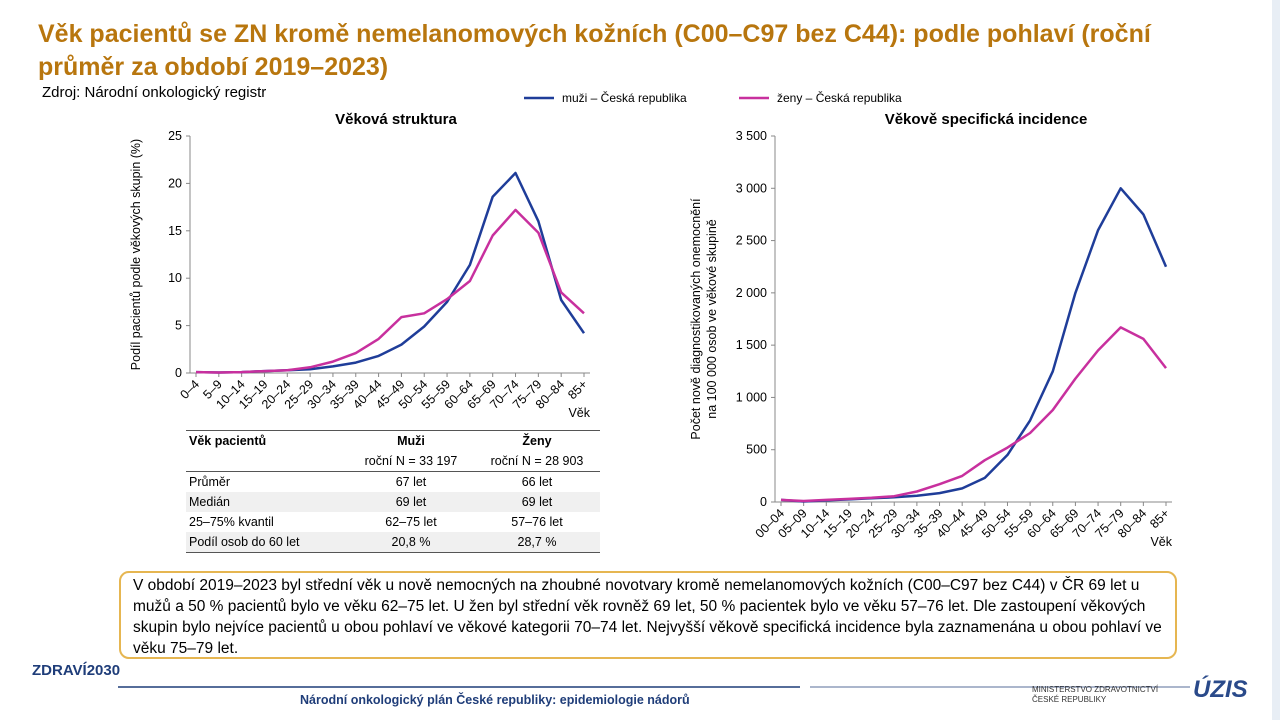 The width and height of the screenshot is (1280, 720). Describe the element at coordinates (175, 278) in the screenshot. I see `y-tick-label: 10` at that location.